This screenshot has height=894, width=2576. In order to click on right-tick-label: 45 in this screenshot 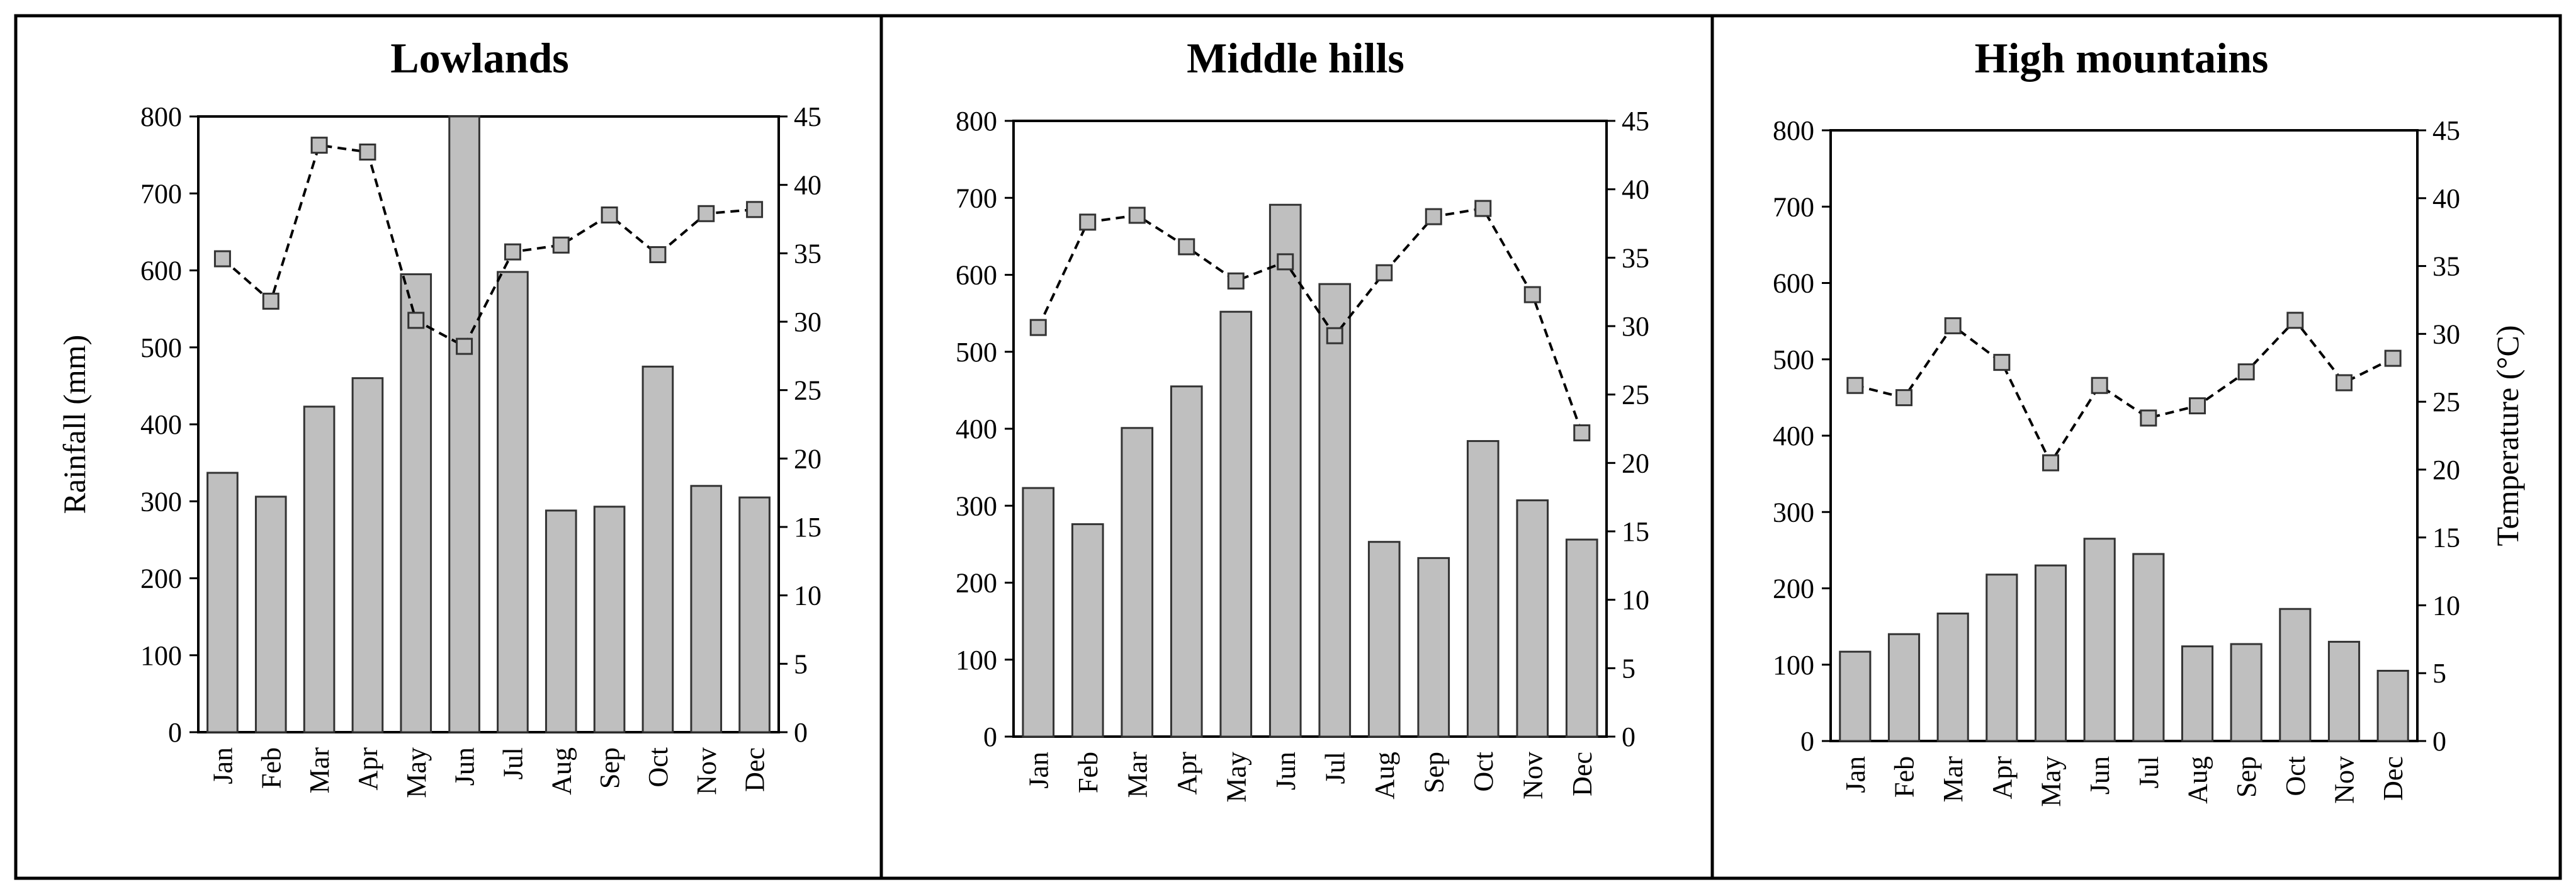, I will do `click(1635, 121)`.